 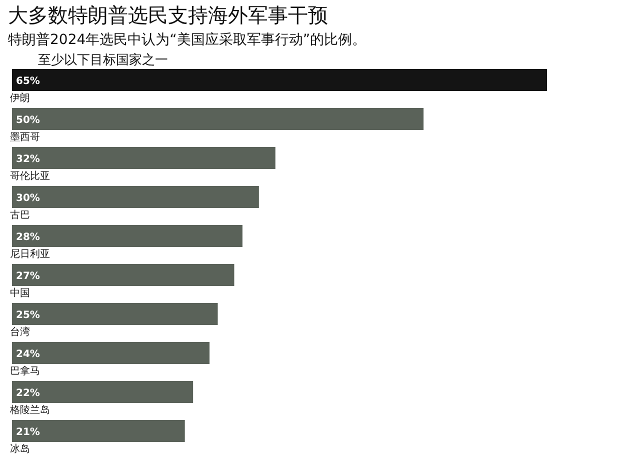 I want to click on y-tick-label: 墨西哥, so click(x=25, y=137).